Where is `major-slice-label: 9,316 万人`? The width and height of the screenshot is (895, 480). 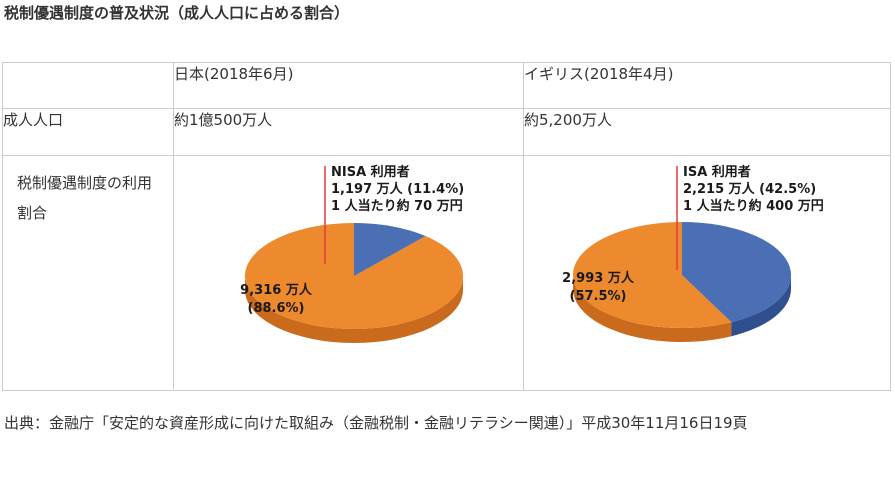 major-slice-label: 9,316 万人 is located at coordinates (276, 290).